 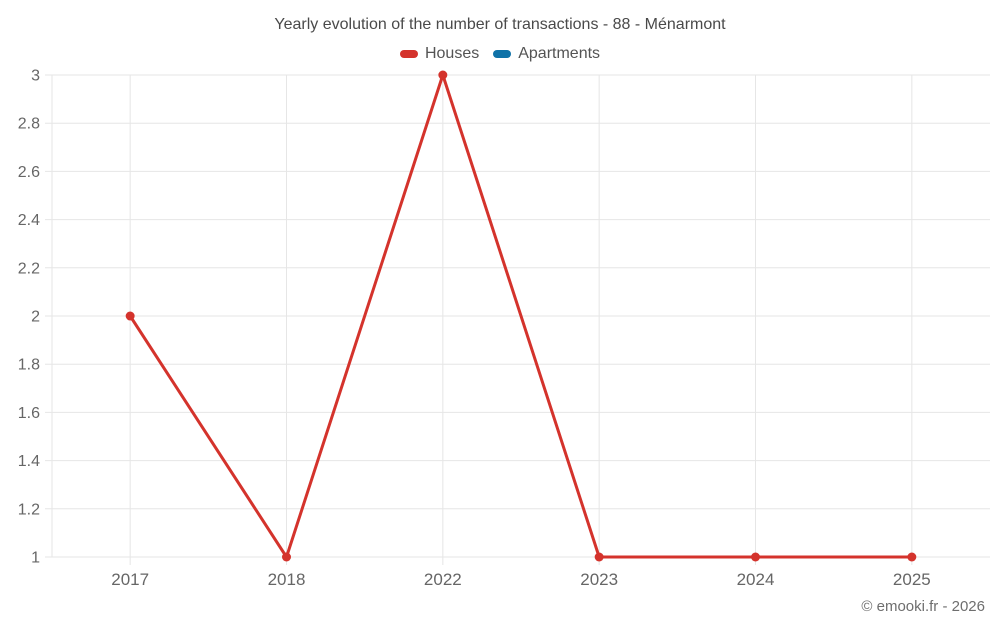 I want to click on data-point-houses-2025, so click(x=912, y=557).